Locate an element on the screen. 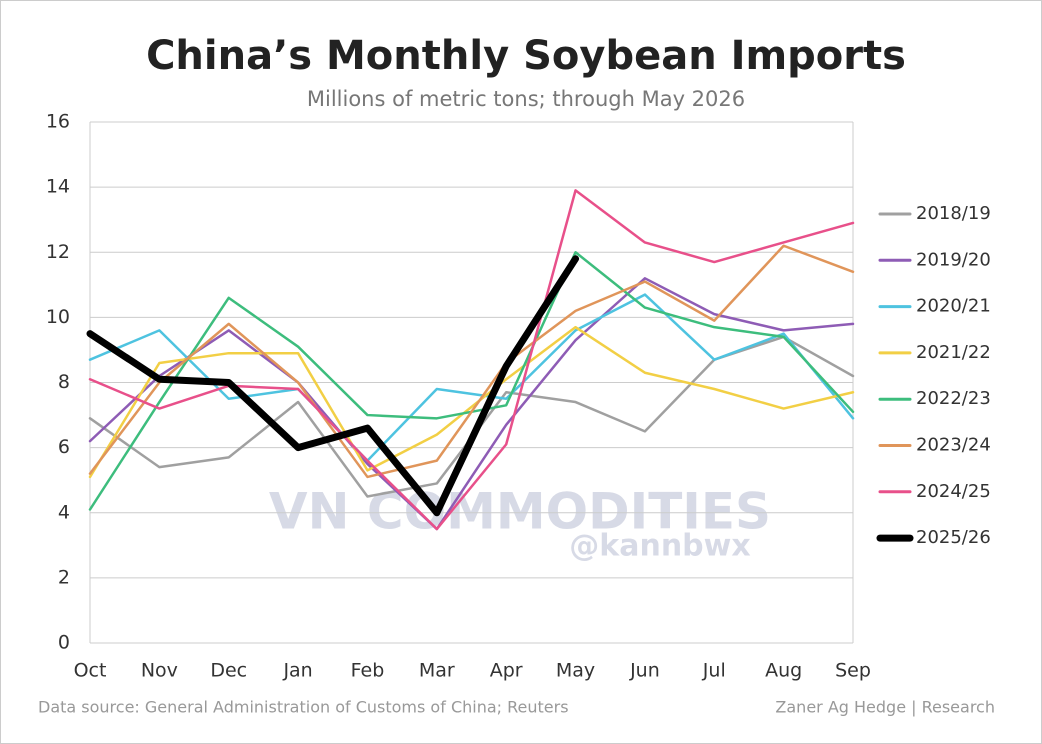 The width and height of the screenshot is (1042, 744). legend-label: 2019/20 is located at coordinates (953, 259).